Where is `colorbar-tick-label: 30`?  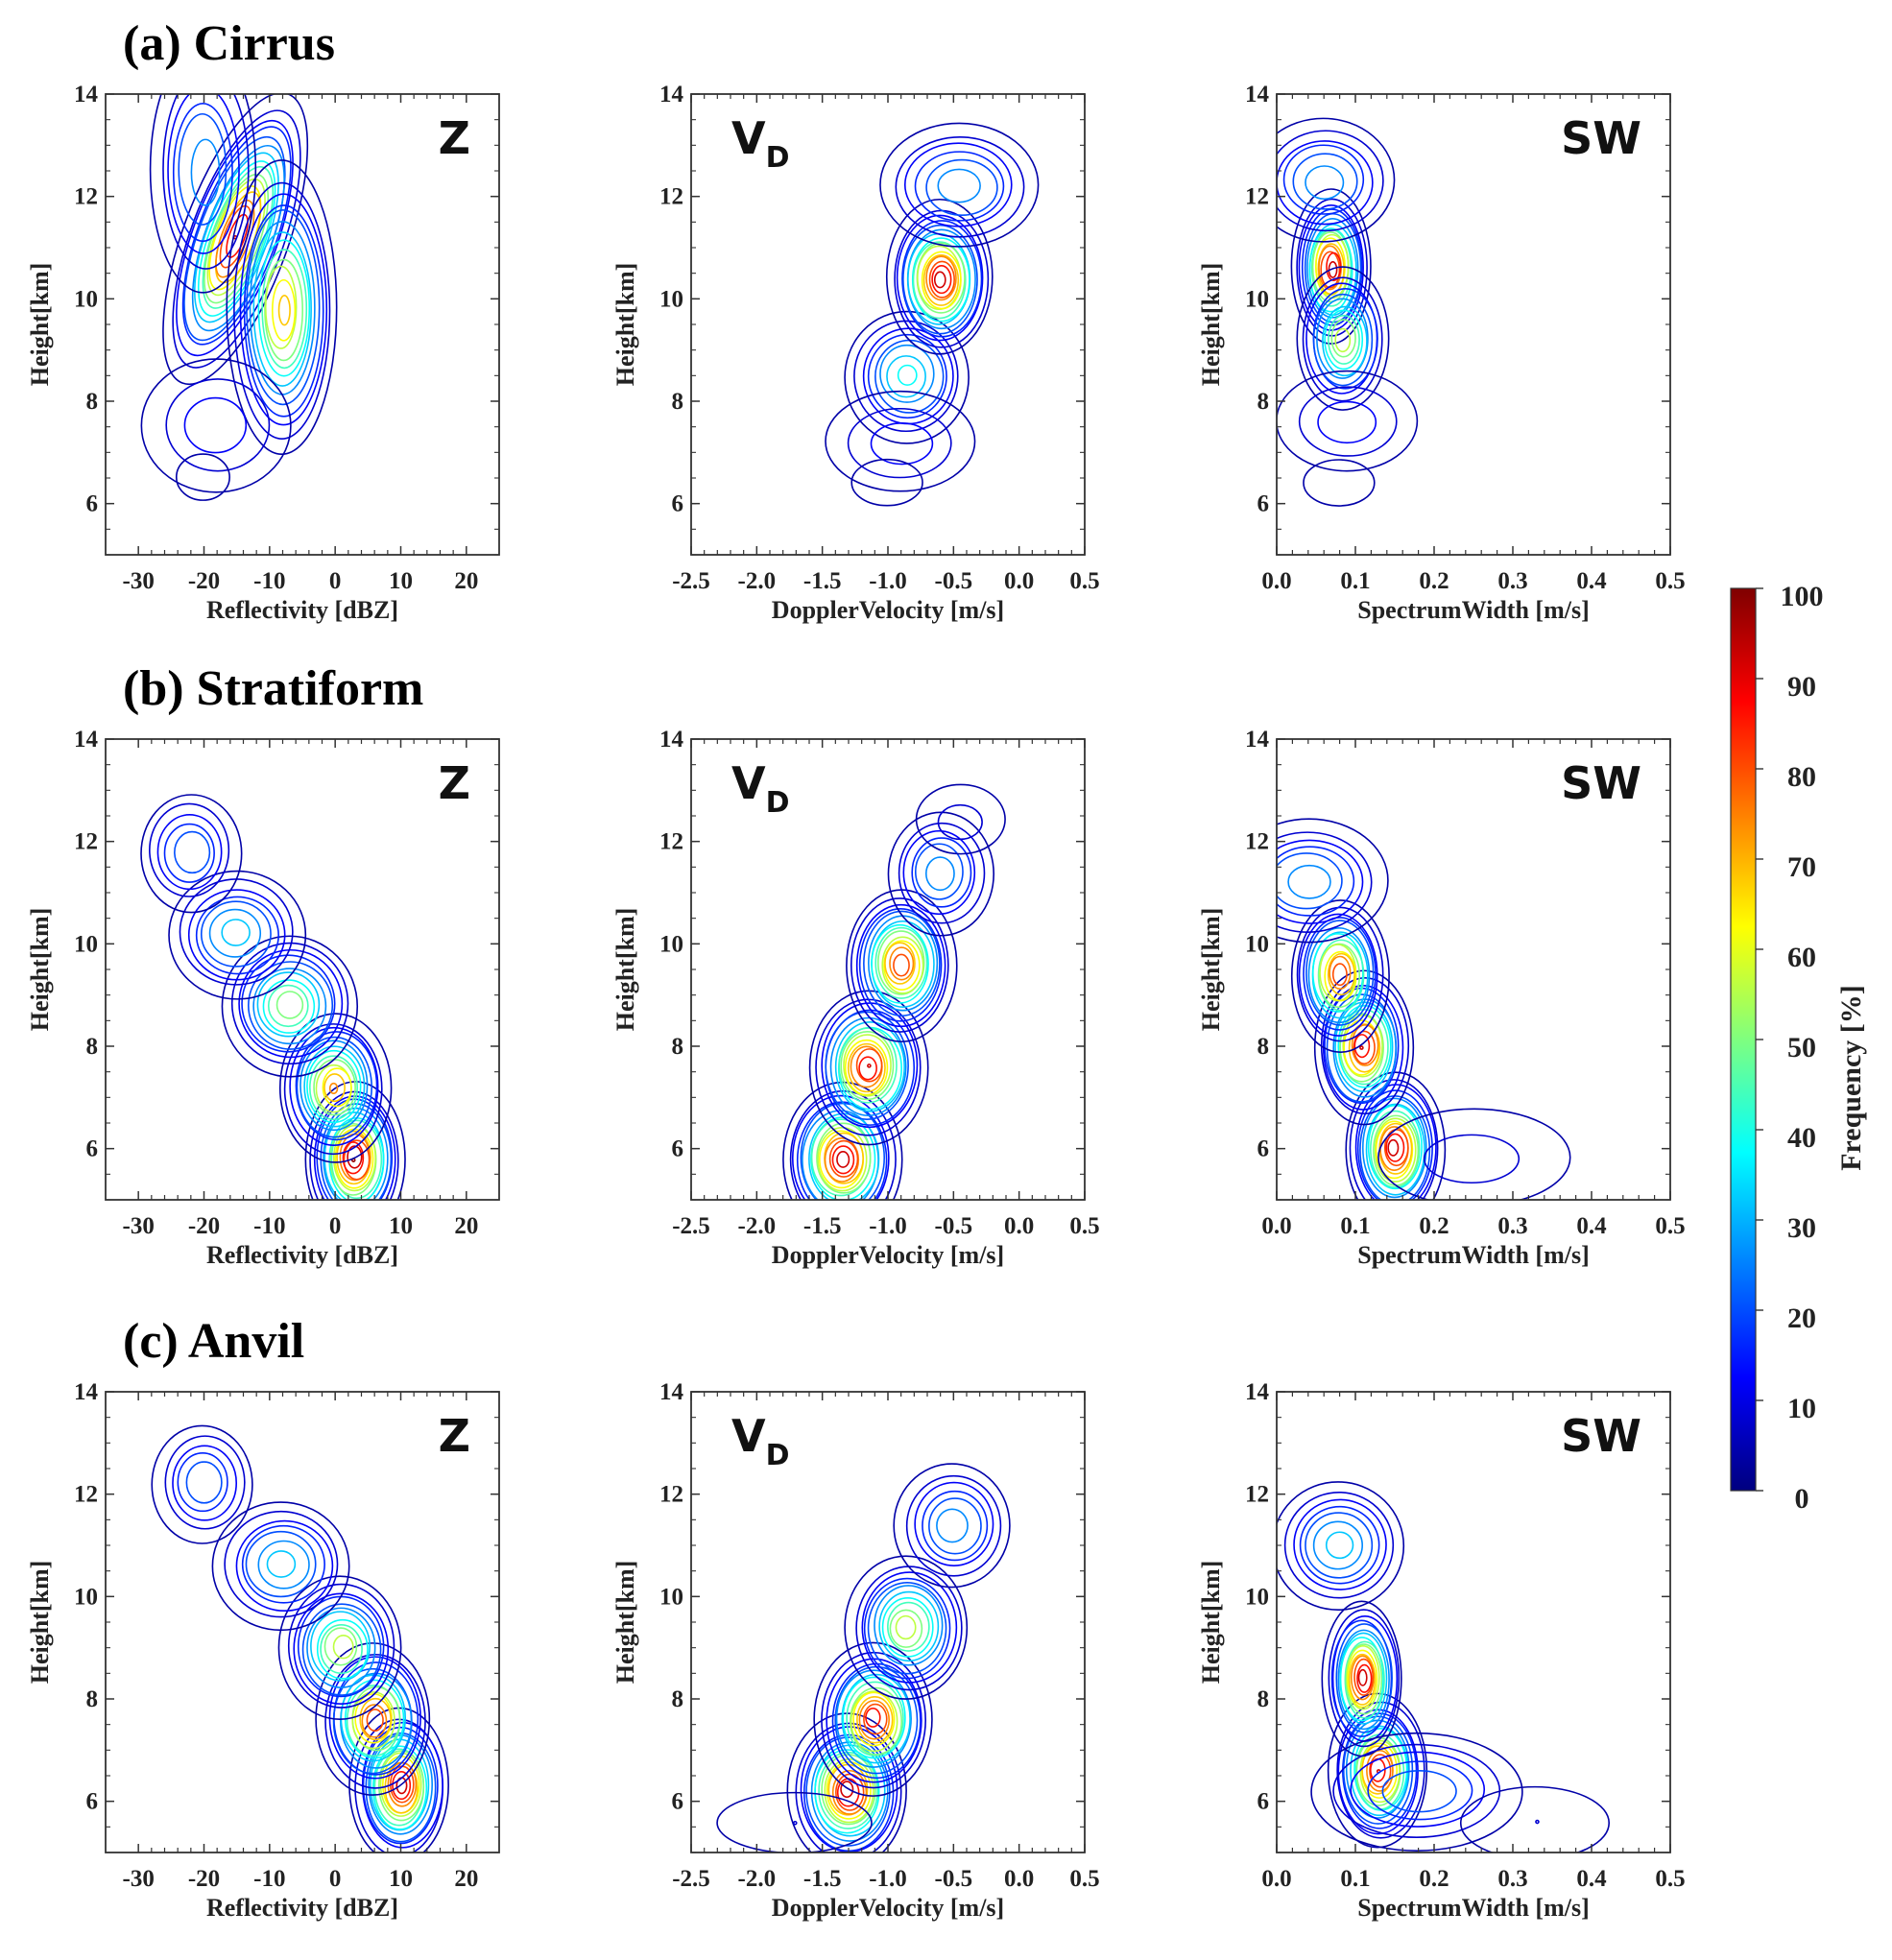
colorbar-tick-label: 30 is located at coordinates (1801, 1228).